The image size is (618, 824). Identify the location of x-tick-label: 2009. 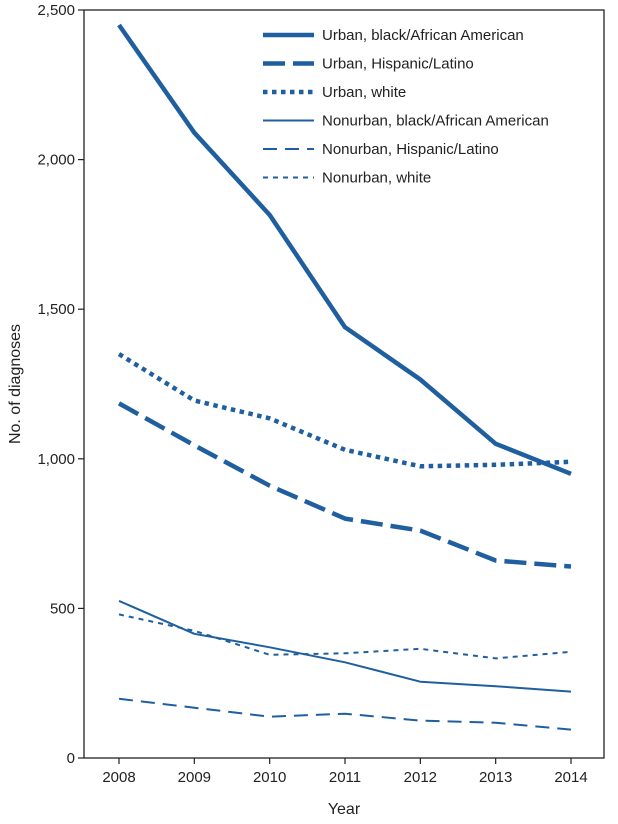
(194, 777).